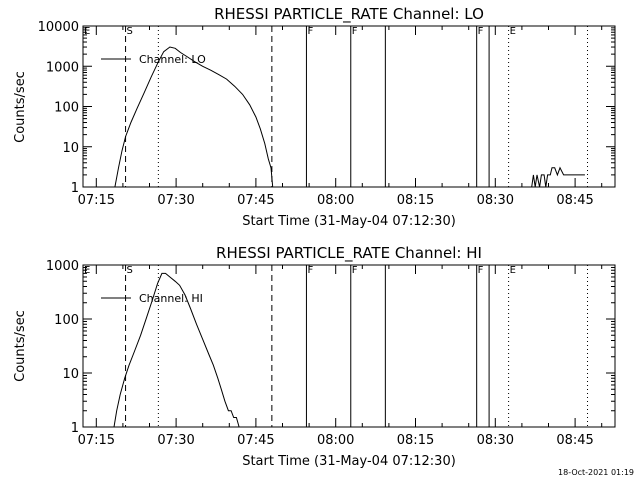 The width and height of the screenshot is (640, 480). Describe the element at coordinates (172, 59) in the screenshot. I see `legend-label: Channel: LO` at that location.